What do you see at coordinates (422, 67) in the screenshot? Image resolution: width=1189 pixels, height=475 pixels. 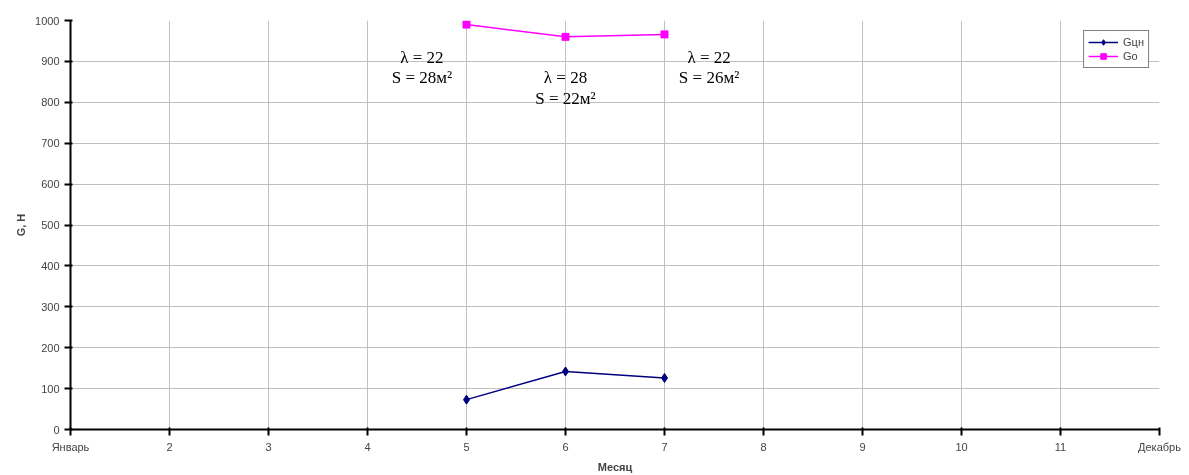 I see `annotation: λ = 22 S = 28м²` at bounding box center [422, 67].